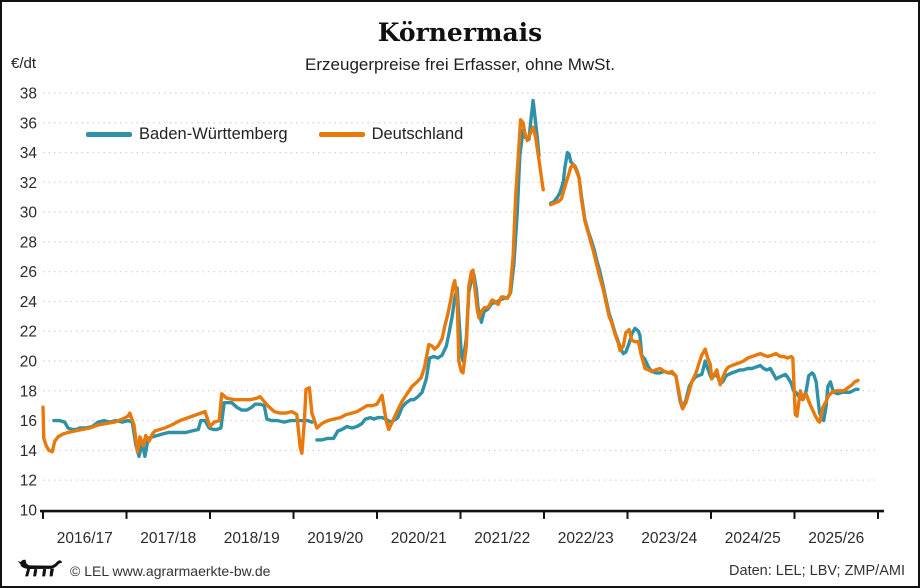 The height and width of the screenshot is (588, 920). Describe the element at coordinates (669, 538) in the screenshot. I see `x-tick-label: 2023/24` at that location.